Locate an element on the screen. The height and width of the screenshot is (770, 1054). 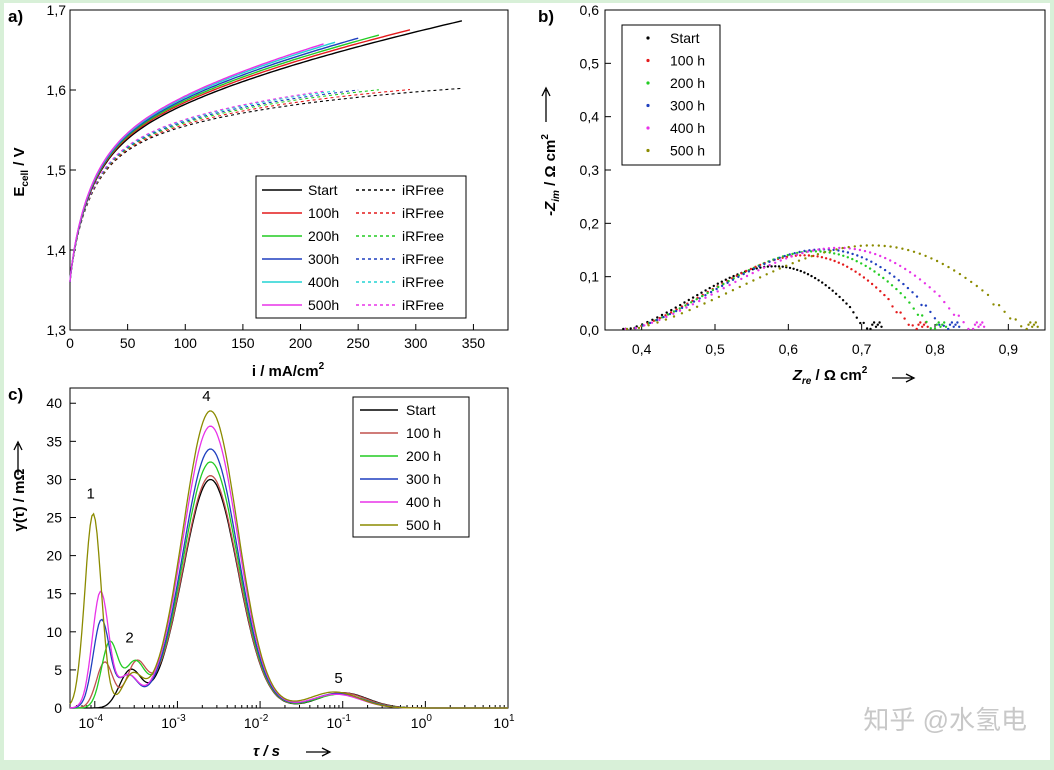
panel-b-x-arrow is located at coordinates (904, 378).